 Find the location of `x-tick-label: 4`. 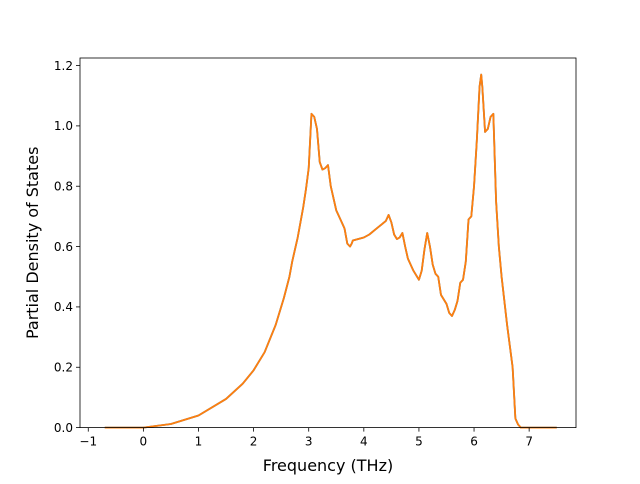

x-tick-label: 4 is located at coordinates (364, 442).